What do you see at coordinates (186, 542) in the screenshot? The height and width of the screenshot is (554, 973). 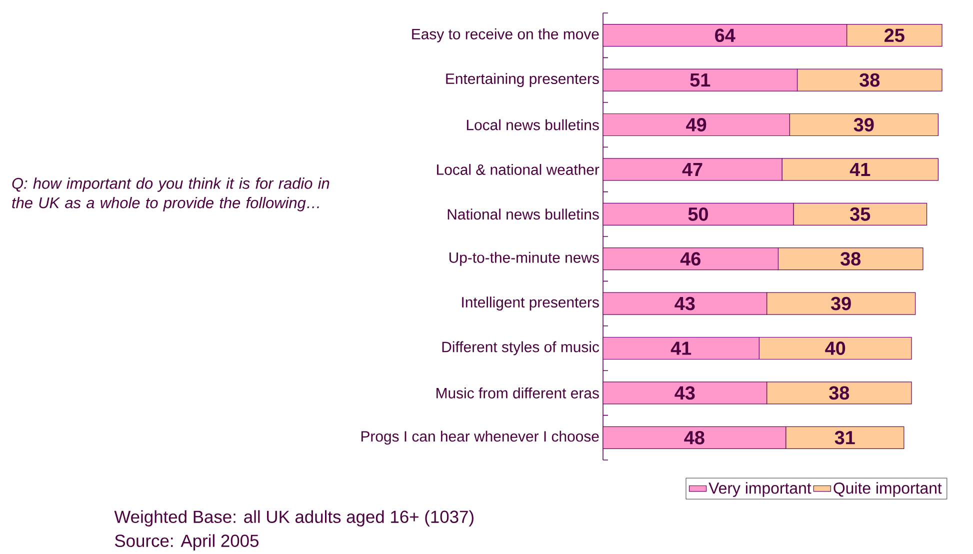 I see `source-note: Source: April 2005` at bounding box center [186, 542].